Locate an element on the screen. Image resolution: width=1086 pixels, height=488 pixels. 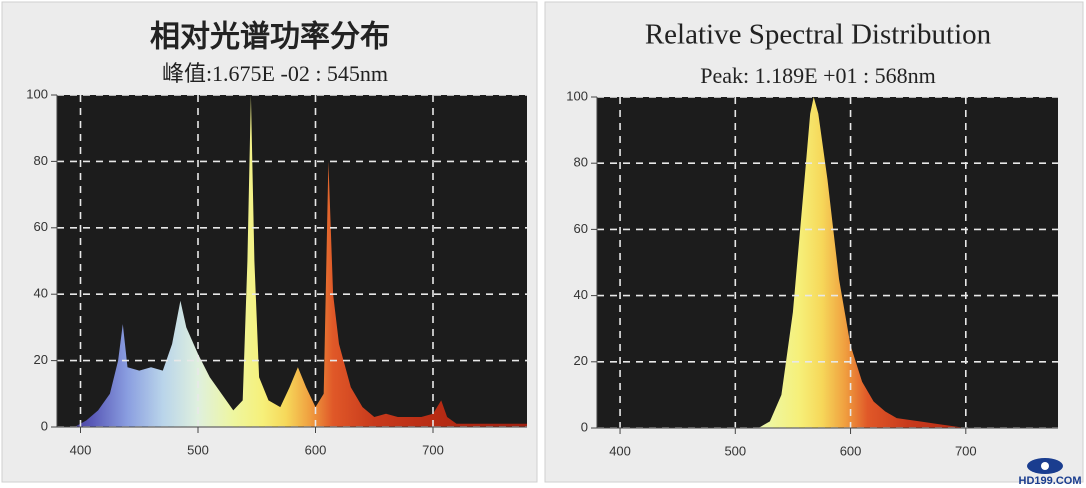
chart-subtitle: 峰值:1.675E -02 : 545nm is located at coordinates (275, 73).